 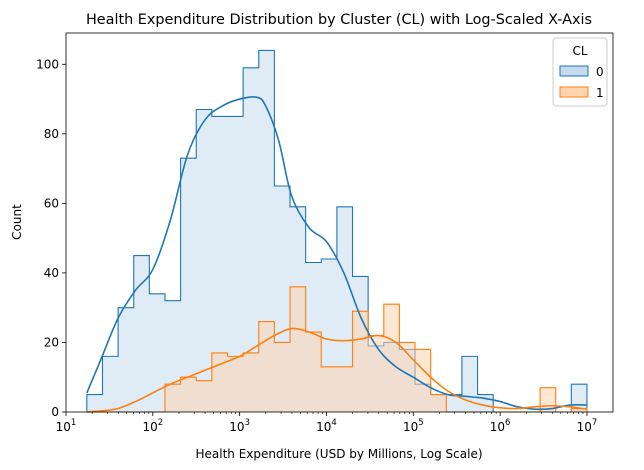 I want to click on legend-label-0: 0, so click(x=600, y=72).